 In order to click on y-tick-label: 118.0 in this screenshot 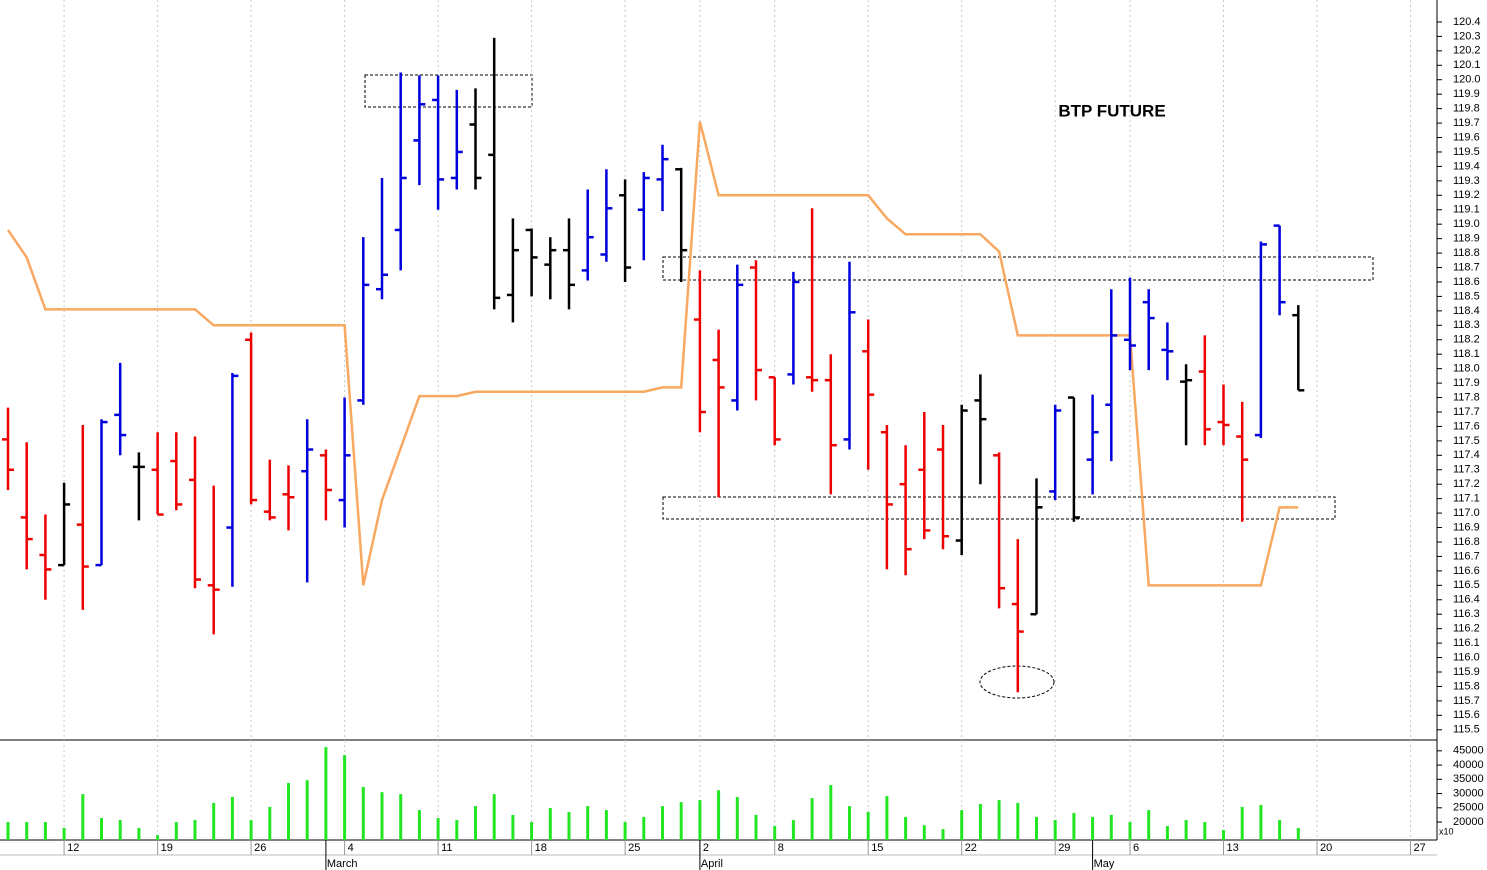, I will do `click(1466, 369)`.